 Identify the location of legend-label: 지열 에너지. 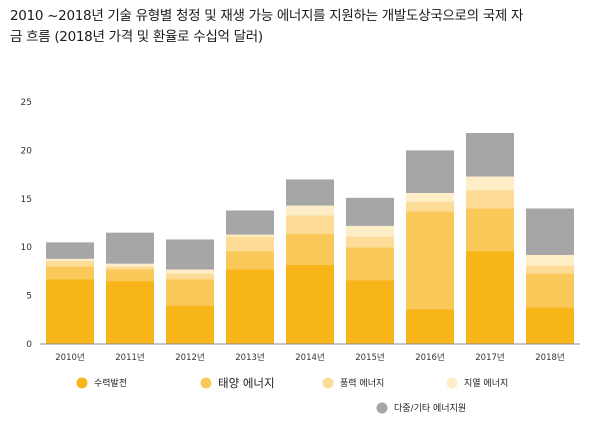
(486, 383).